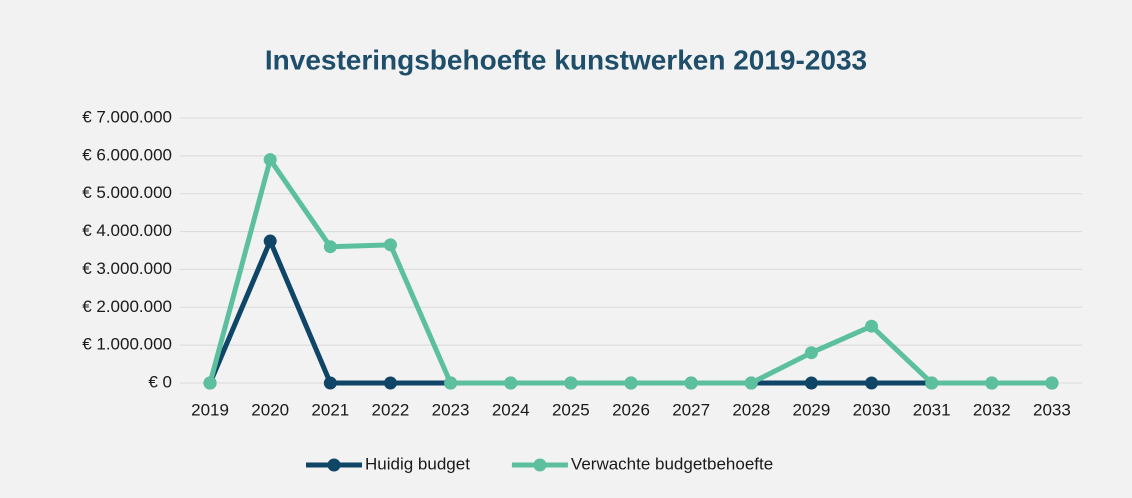  What do you see at coordinates (127, 116) in the screenshot?
I see `y-tick-label: € 7.000.000` at bounding box center [127, 116].